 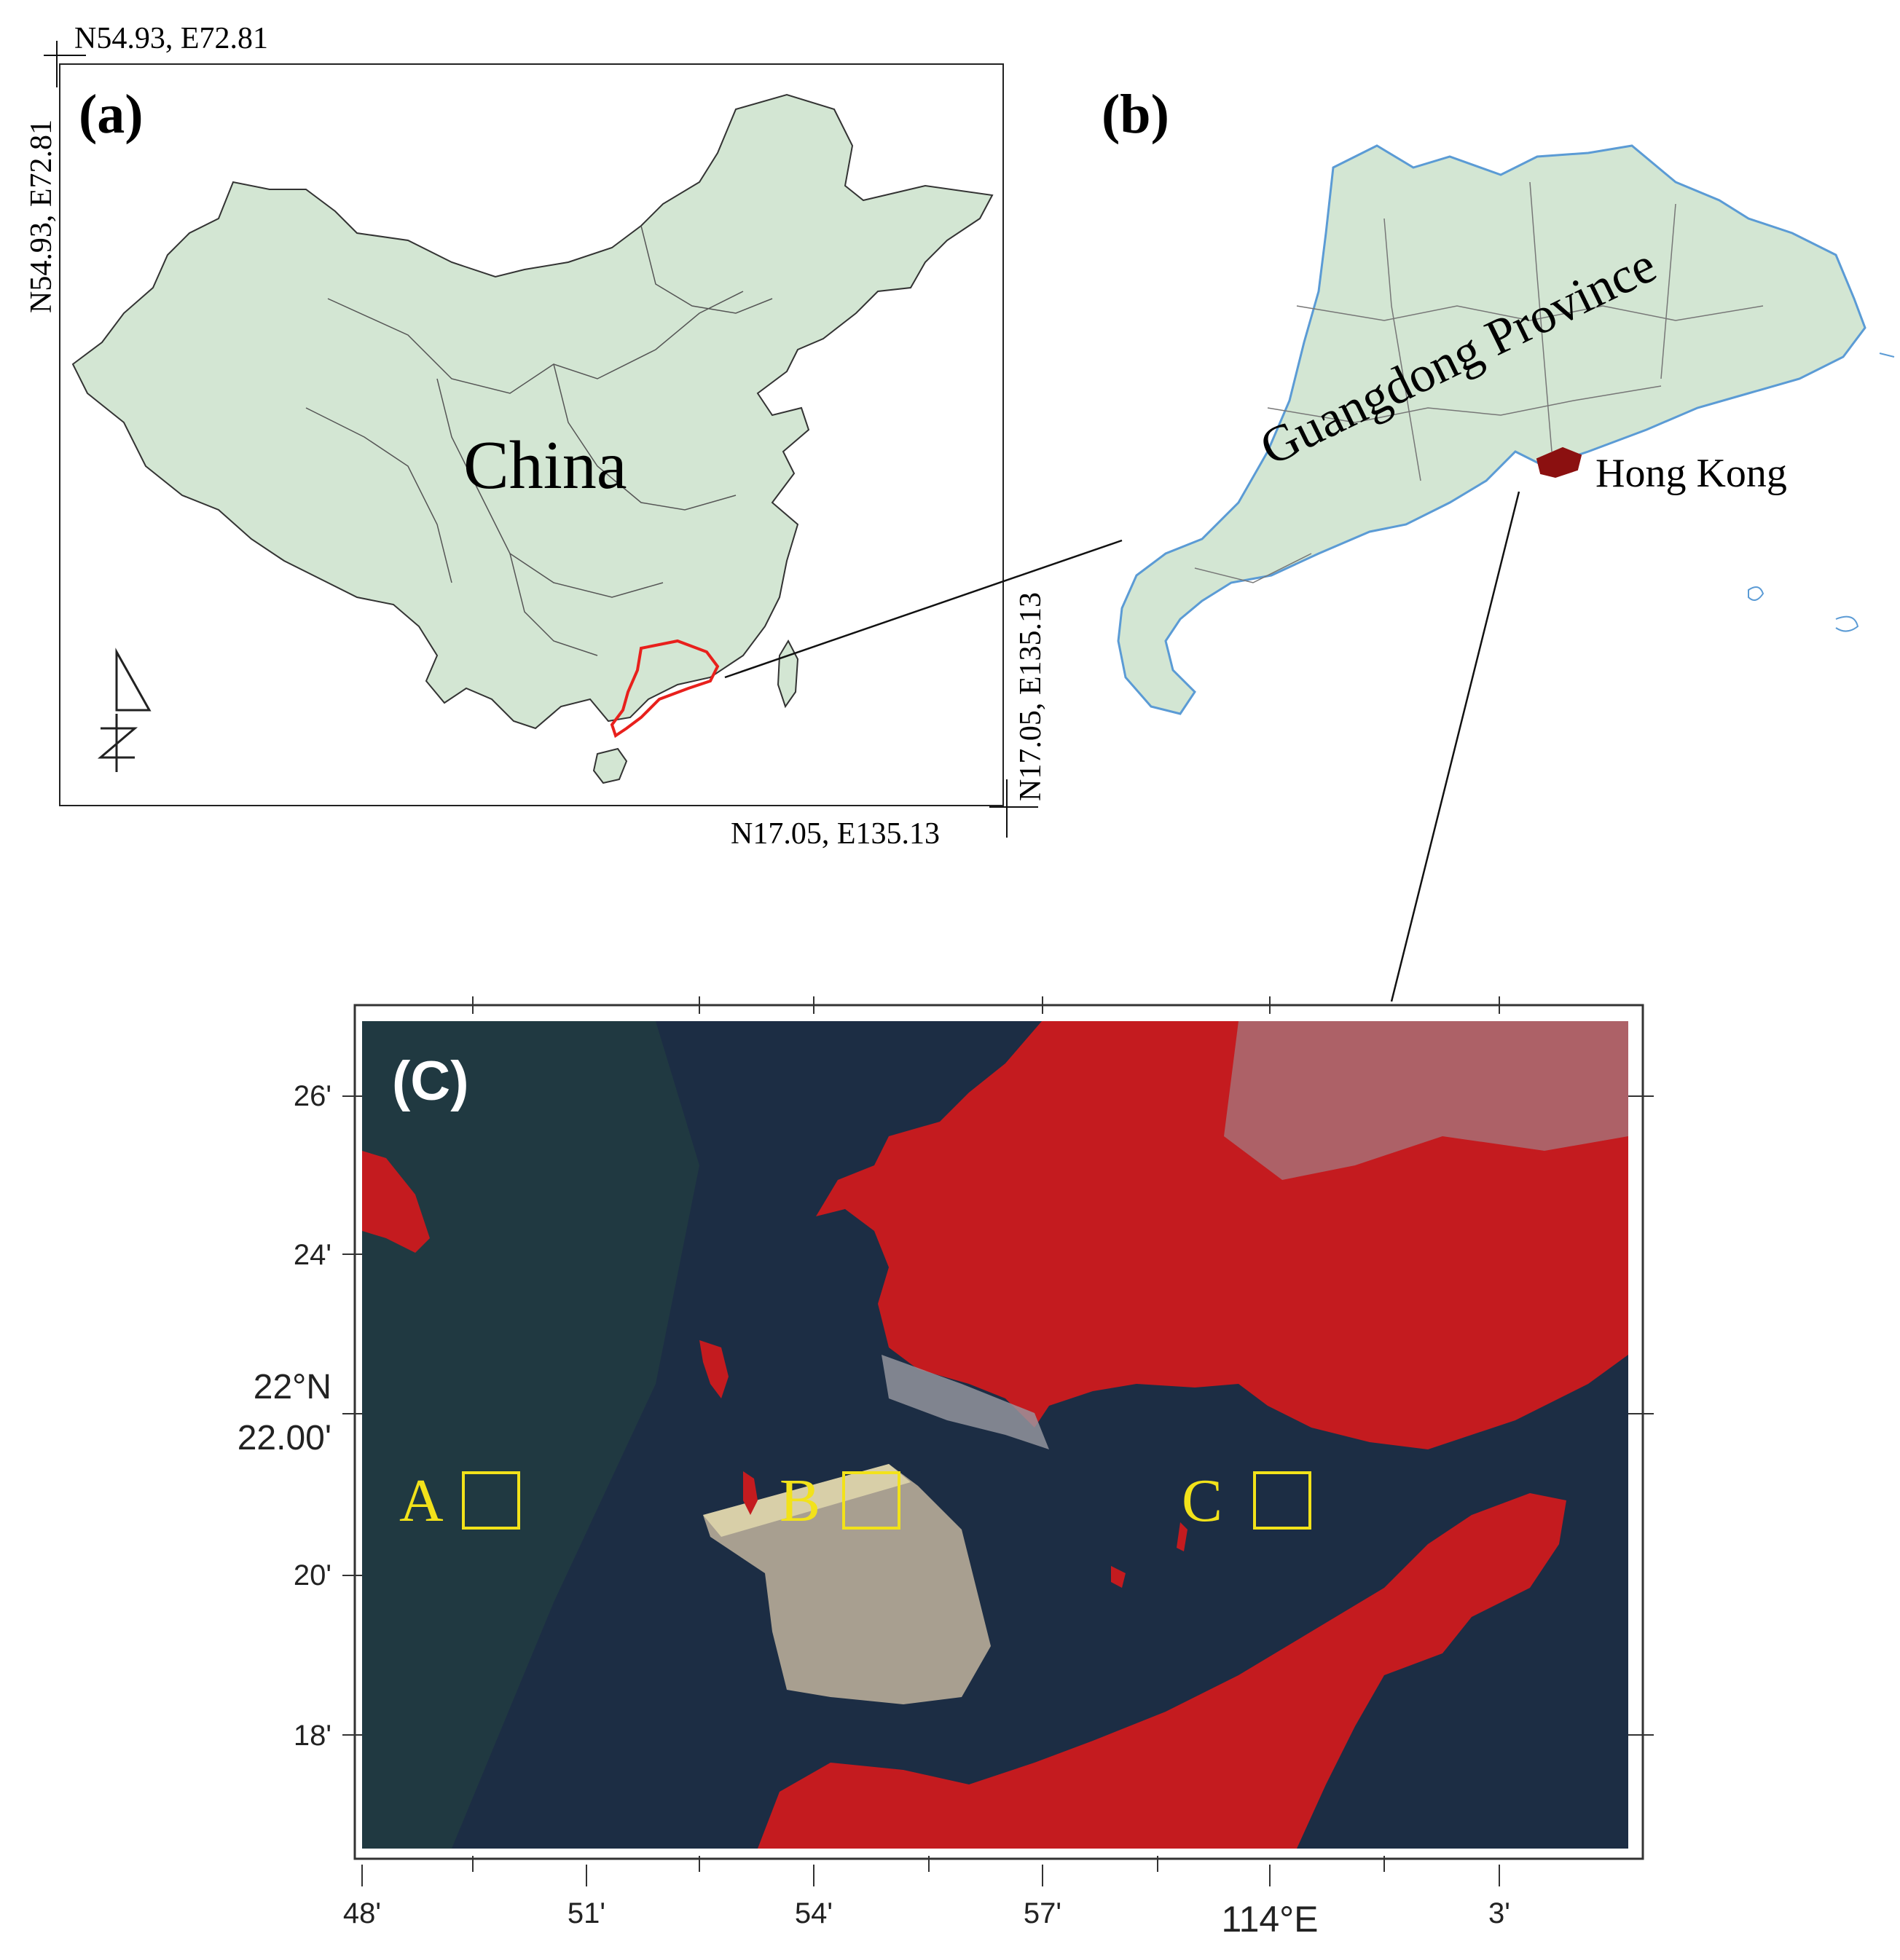 What do you see at coordinates (788, 674) in the screenshot?
I see `taiwan-island` at bounding box center [788, 674].